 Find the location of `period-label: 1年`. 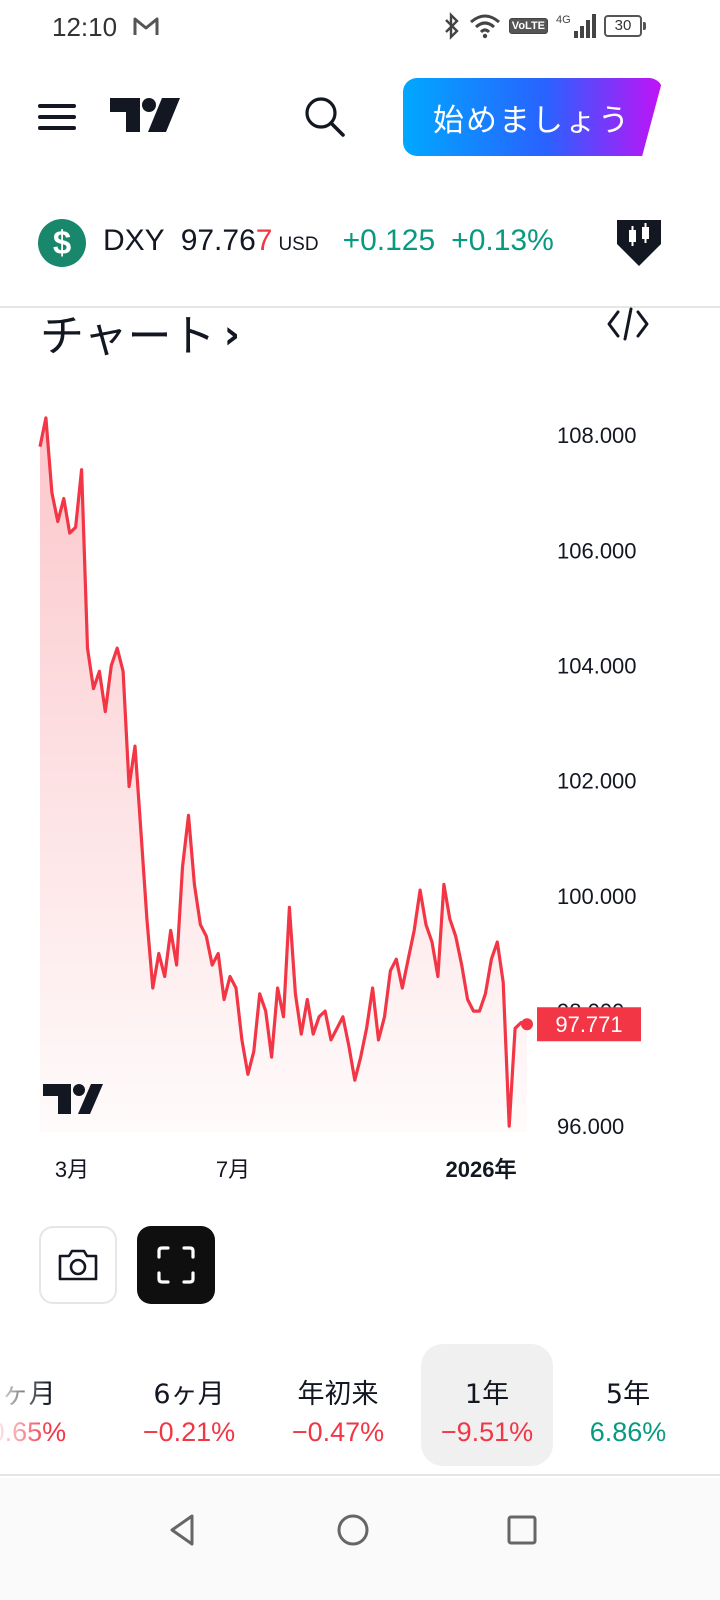

period-label: 1年 is located at coordinates (487, 1394).